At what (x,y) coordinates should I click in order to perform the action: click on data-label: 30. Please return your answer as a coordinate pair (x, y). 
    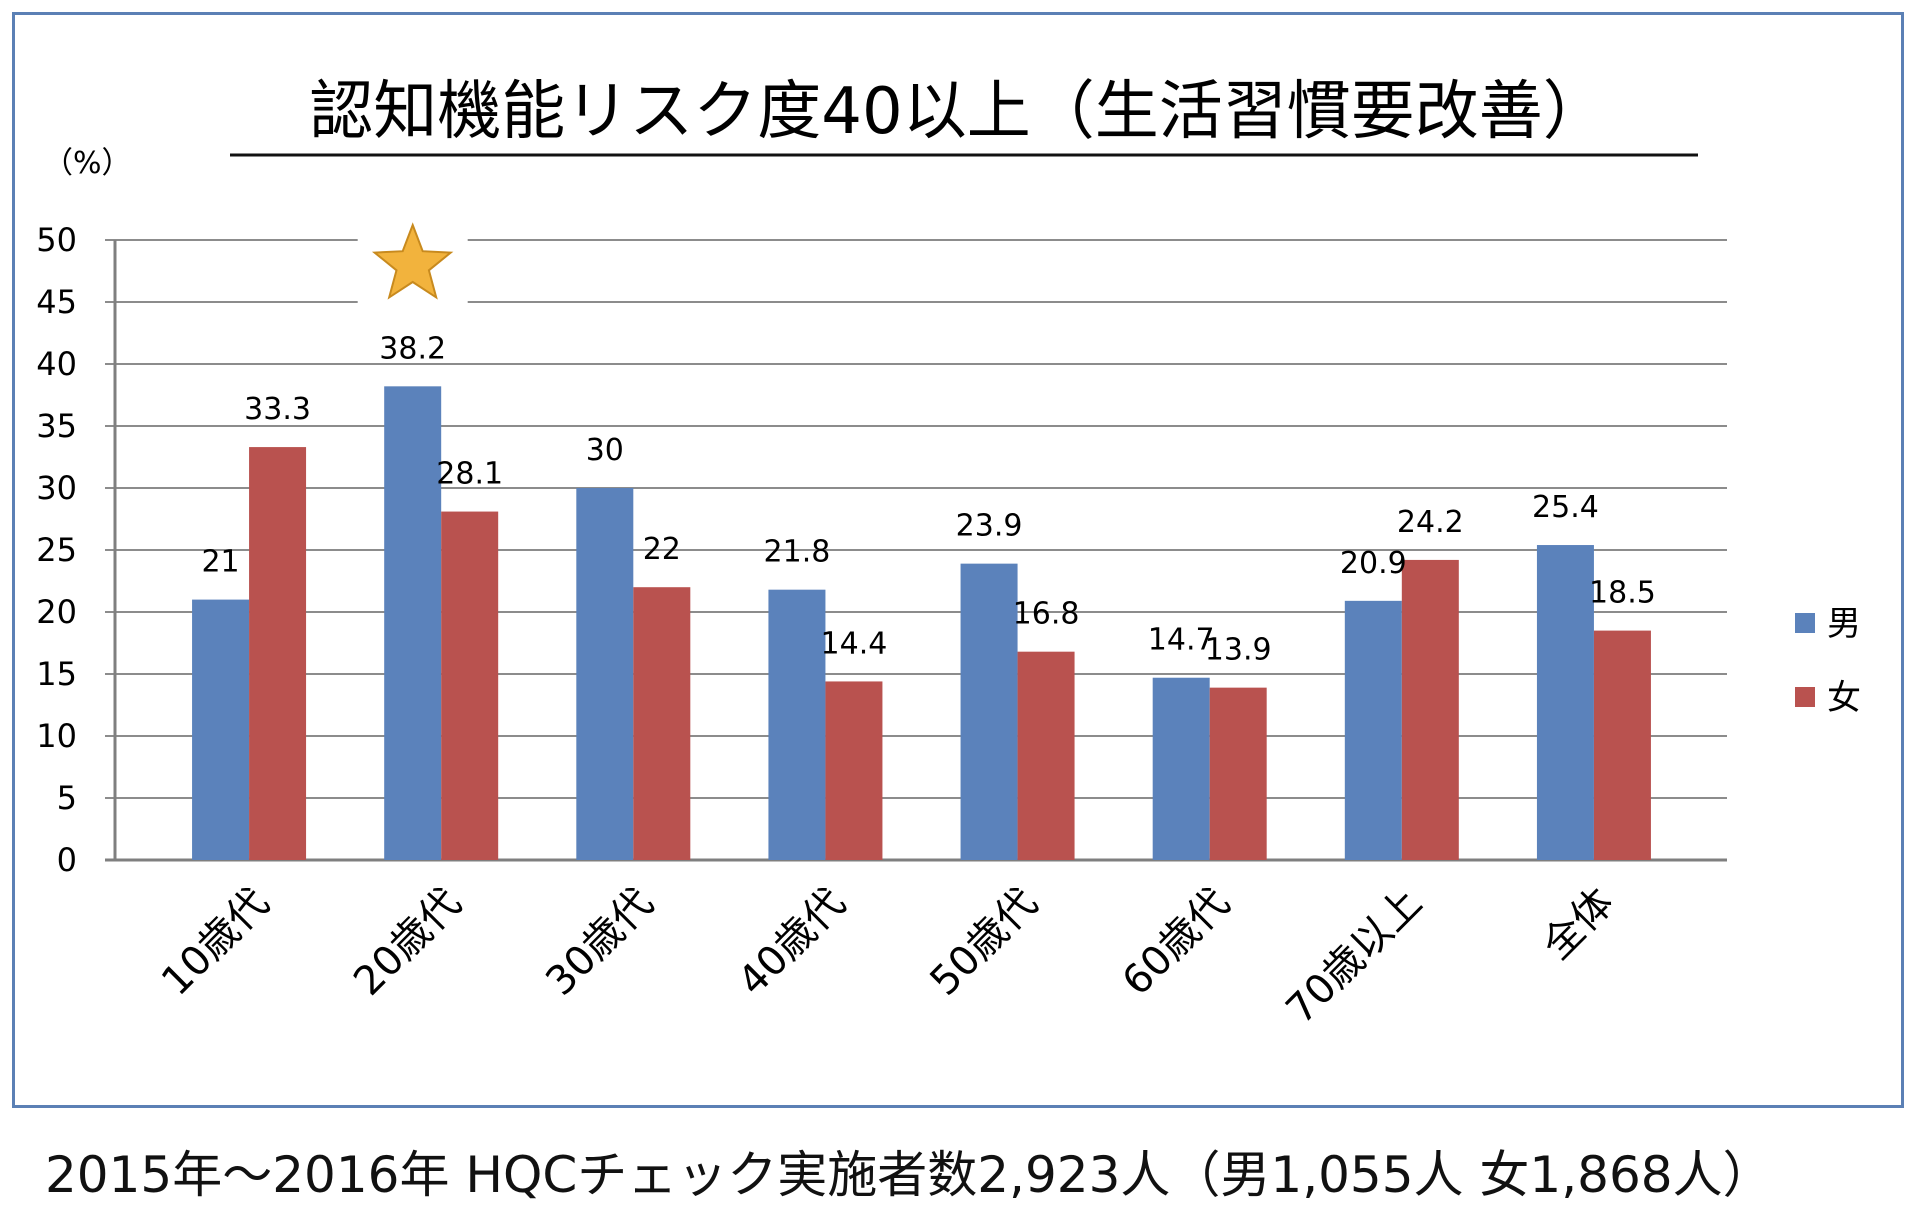
    Looking at the image, I should click on (605, 450).